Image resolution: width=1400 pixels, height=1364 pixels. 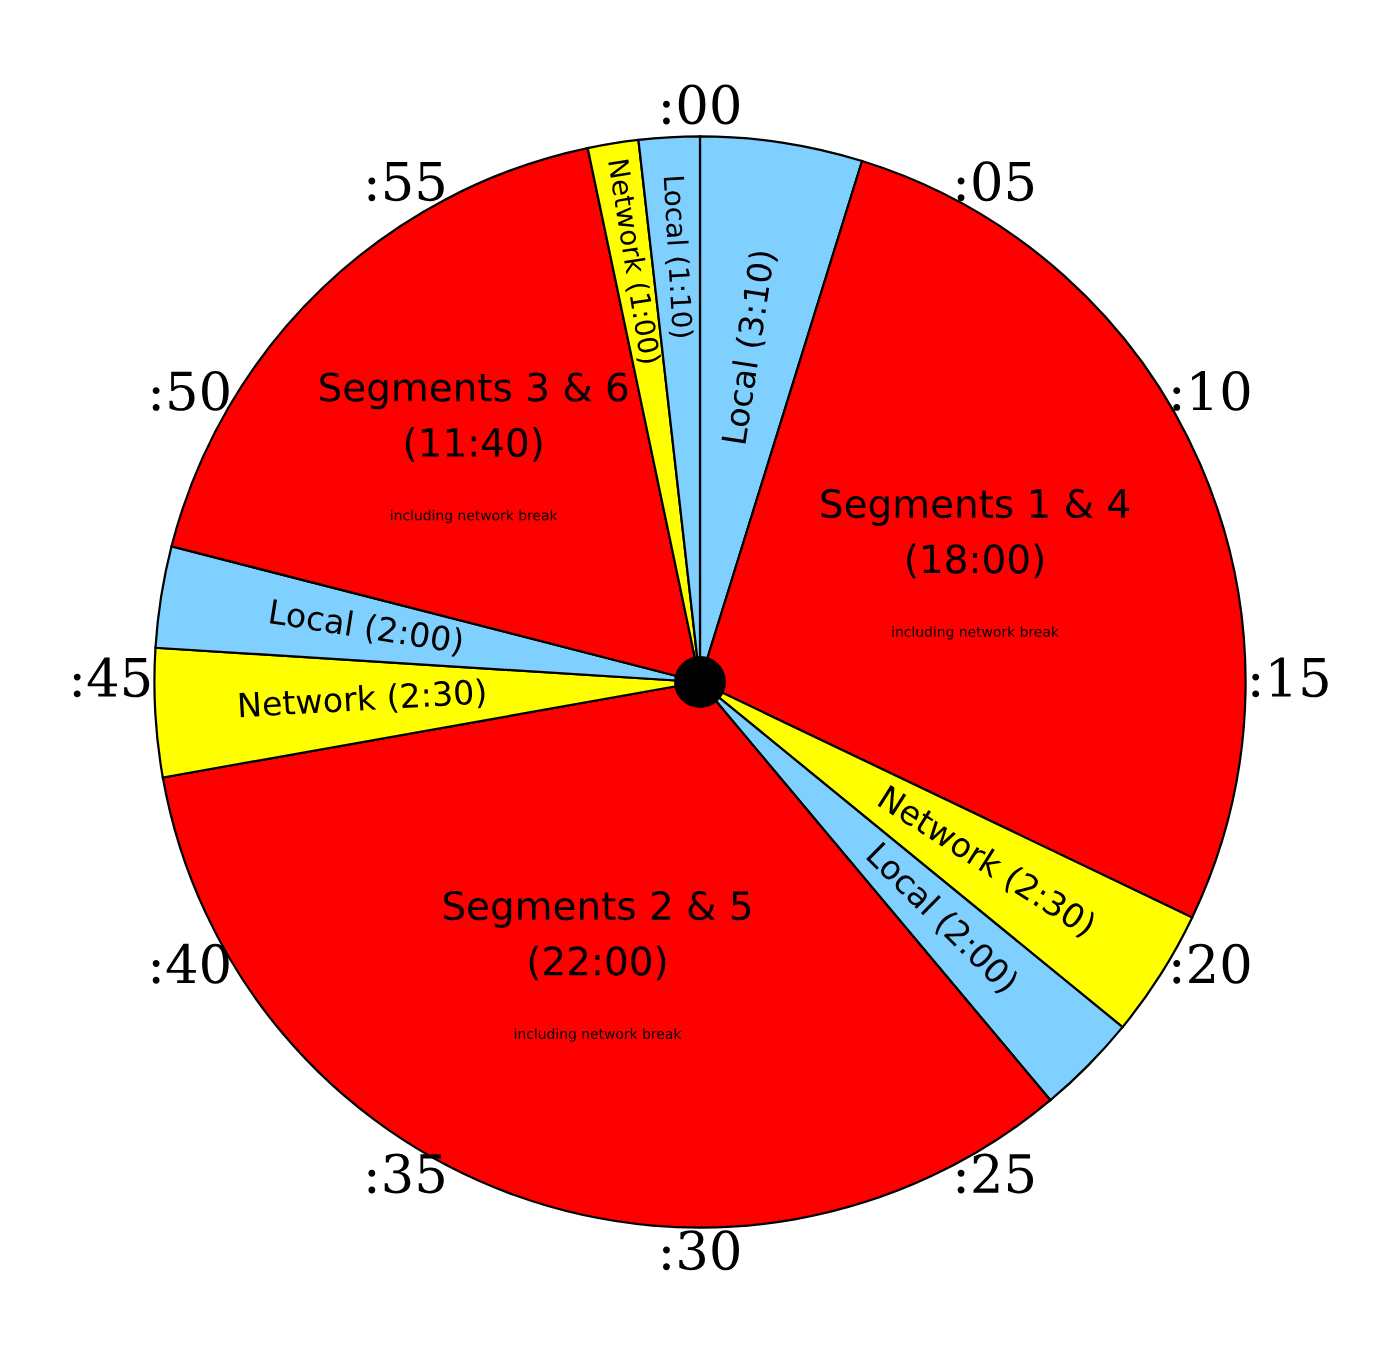 What do you see at coordinates (366, 628) in the screenshot?
I see `slice-label: Local (2:00)` at bounding box center [366, 628].